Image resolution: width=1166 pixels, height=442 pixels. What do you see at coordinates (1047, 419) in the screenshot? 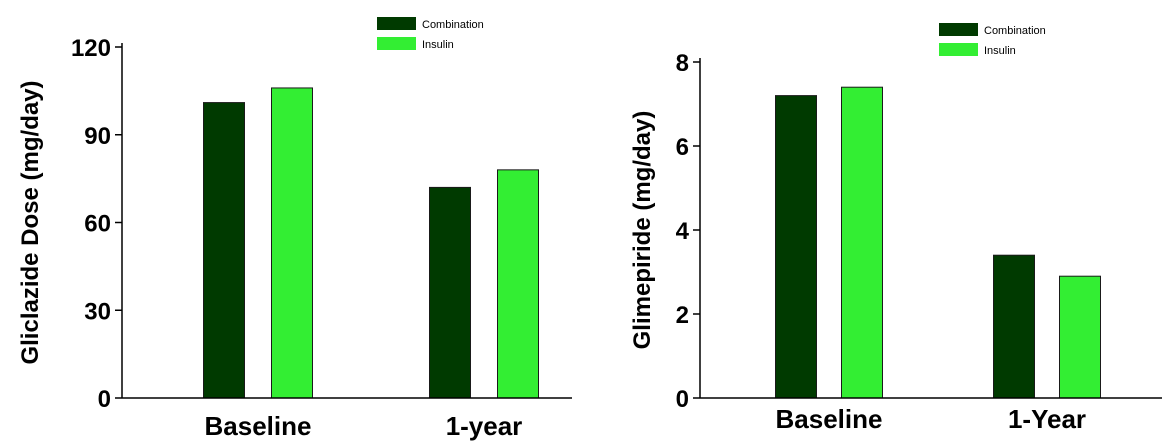
I see `category-label: 1-Year` at bounding box center [1047, 419].